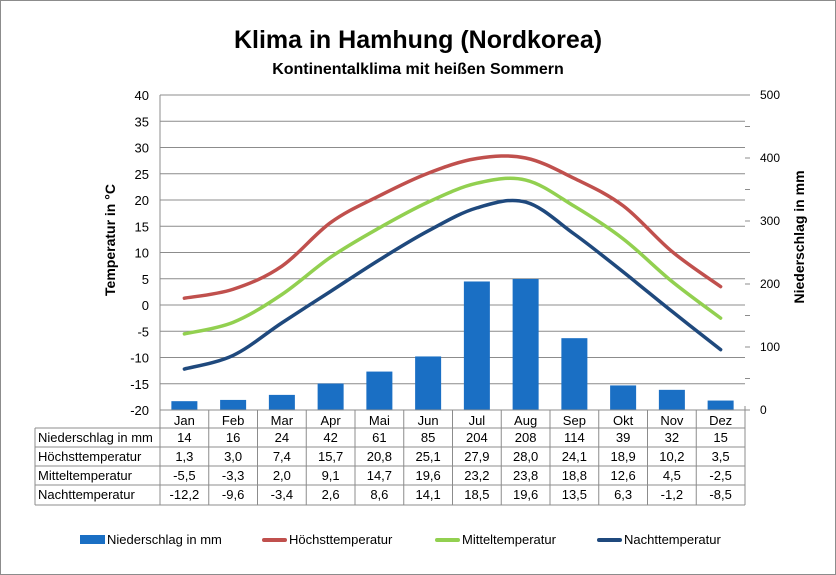  I want to click on table-row-niederschlag-cell: 32, so click(672, 437).